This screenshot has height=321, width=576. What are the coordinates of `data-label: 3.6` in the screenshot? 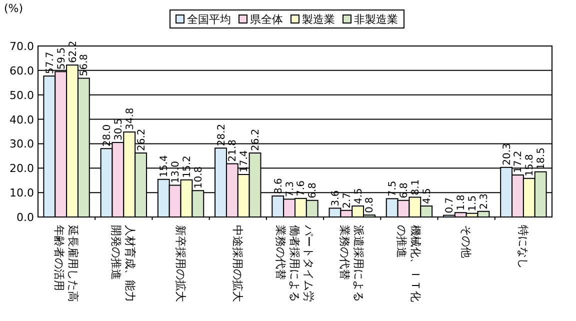 It's located at (336, 198).